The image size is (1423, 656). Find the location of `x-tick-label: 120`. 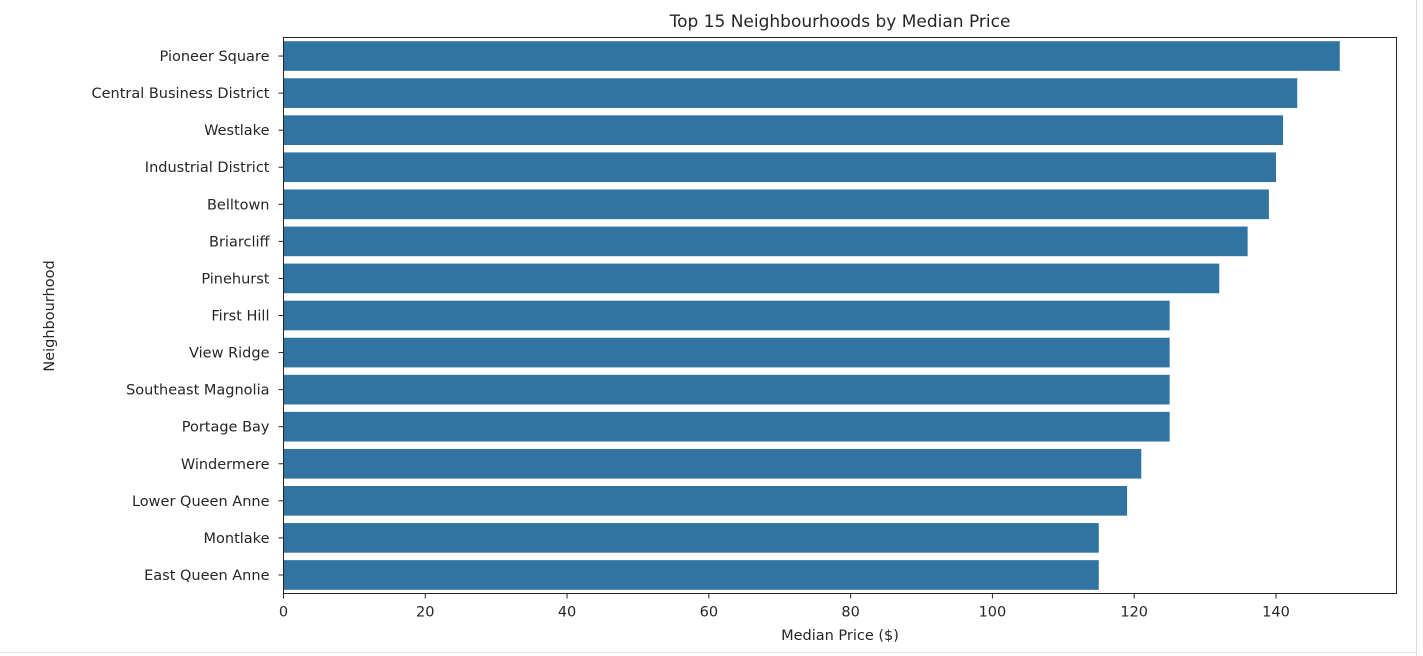

x-tick-label: 120 is located at coordinates (1134, 613).